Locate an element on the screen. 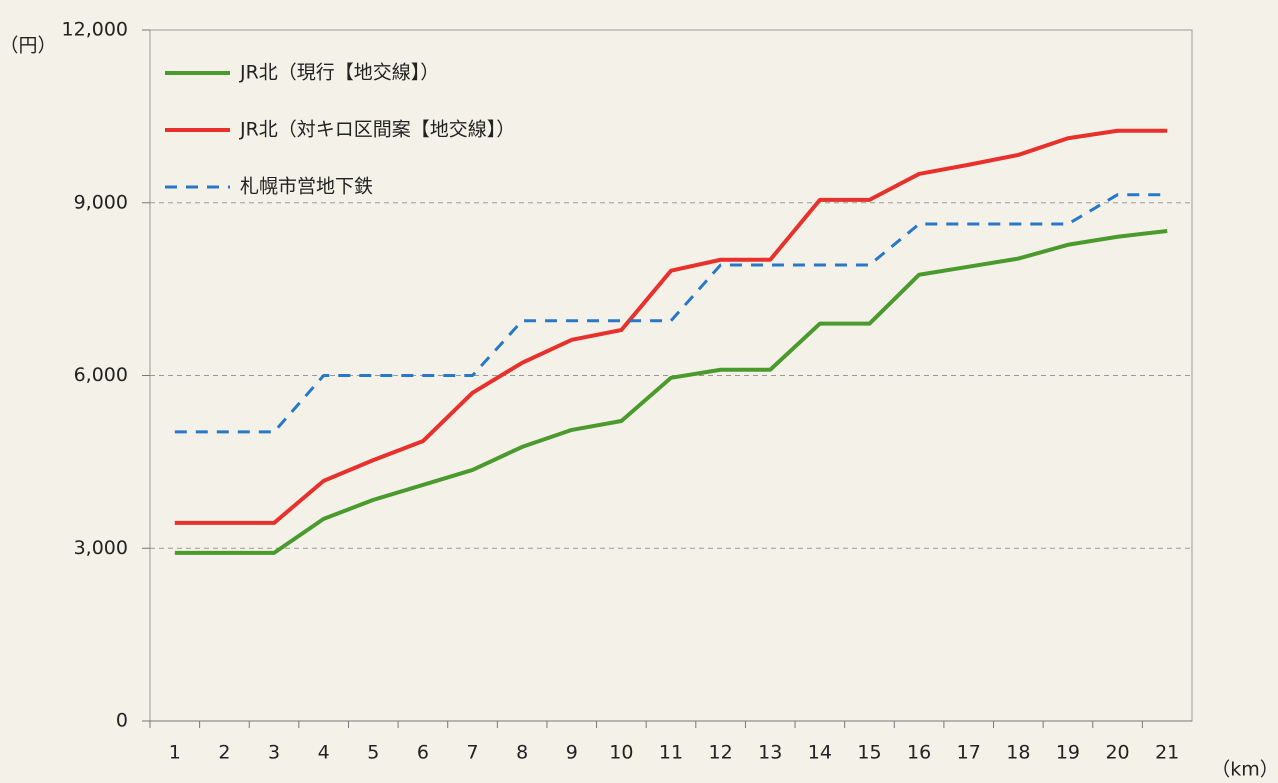 The height and width of the screenshot is (783, 1278). x-tick-label: 15 is located at coordinates (869, 753).